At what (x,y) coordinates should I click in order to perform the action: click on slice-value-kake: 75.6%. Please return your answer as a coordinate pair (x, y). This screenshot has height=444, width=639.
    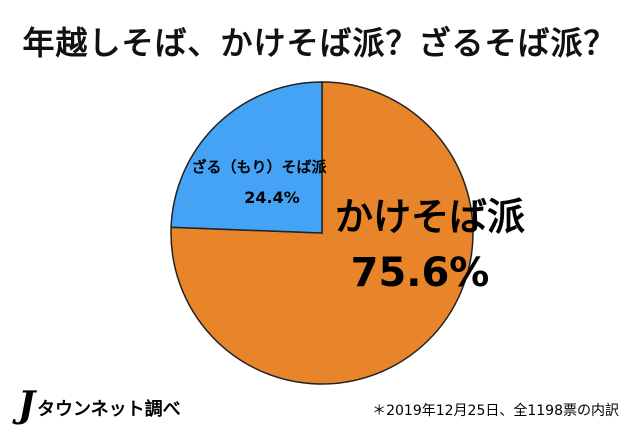
    Looking at the image, I should click on (420, 273).